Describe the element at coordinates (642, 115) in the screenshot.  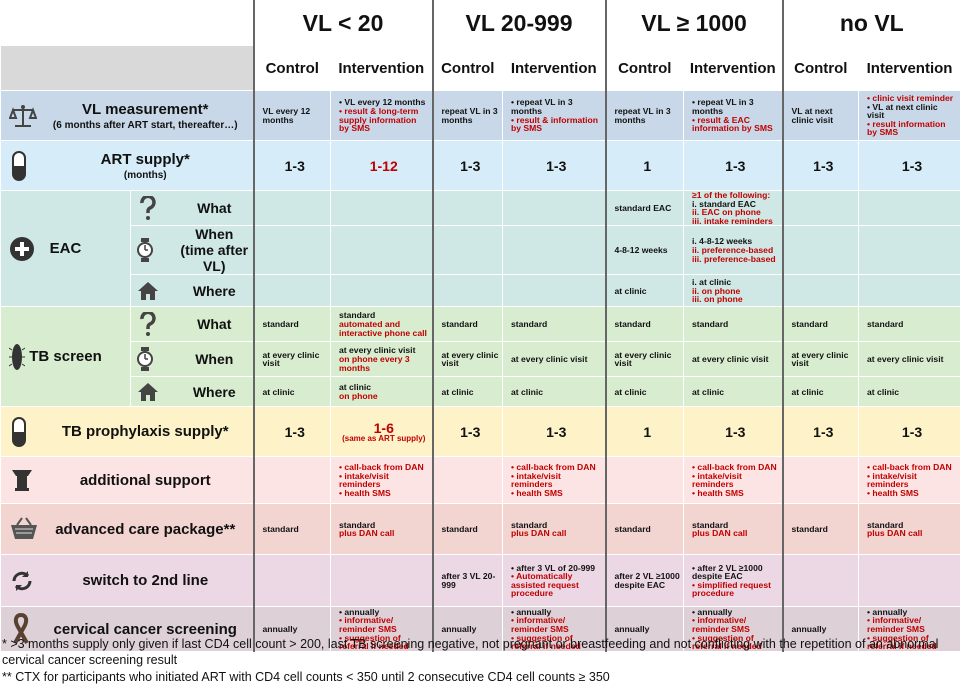
I see `cell-line: repeat VL in 3 months` at that location.